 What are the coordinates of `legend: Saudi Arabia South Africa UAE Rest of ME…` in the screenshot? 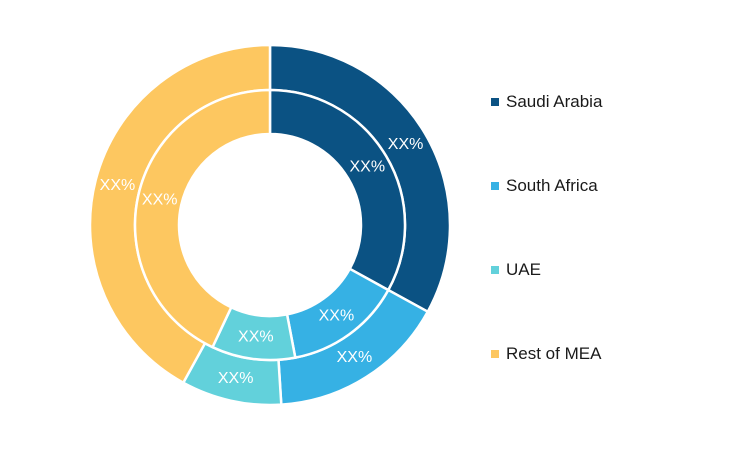 It's located at (546, 256).